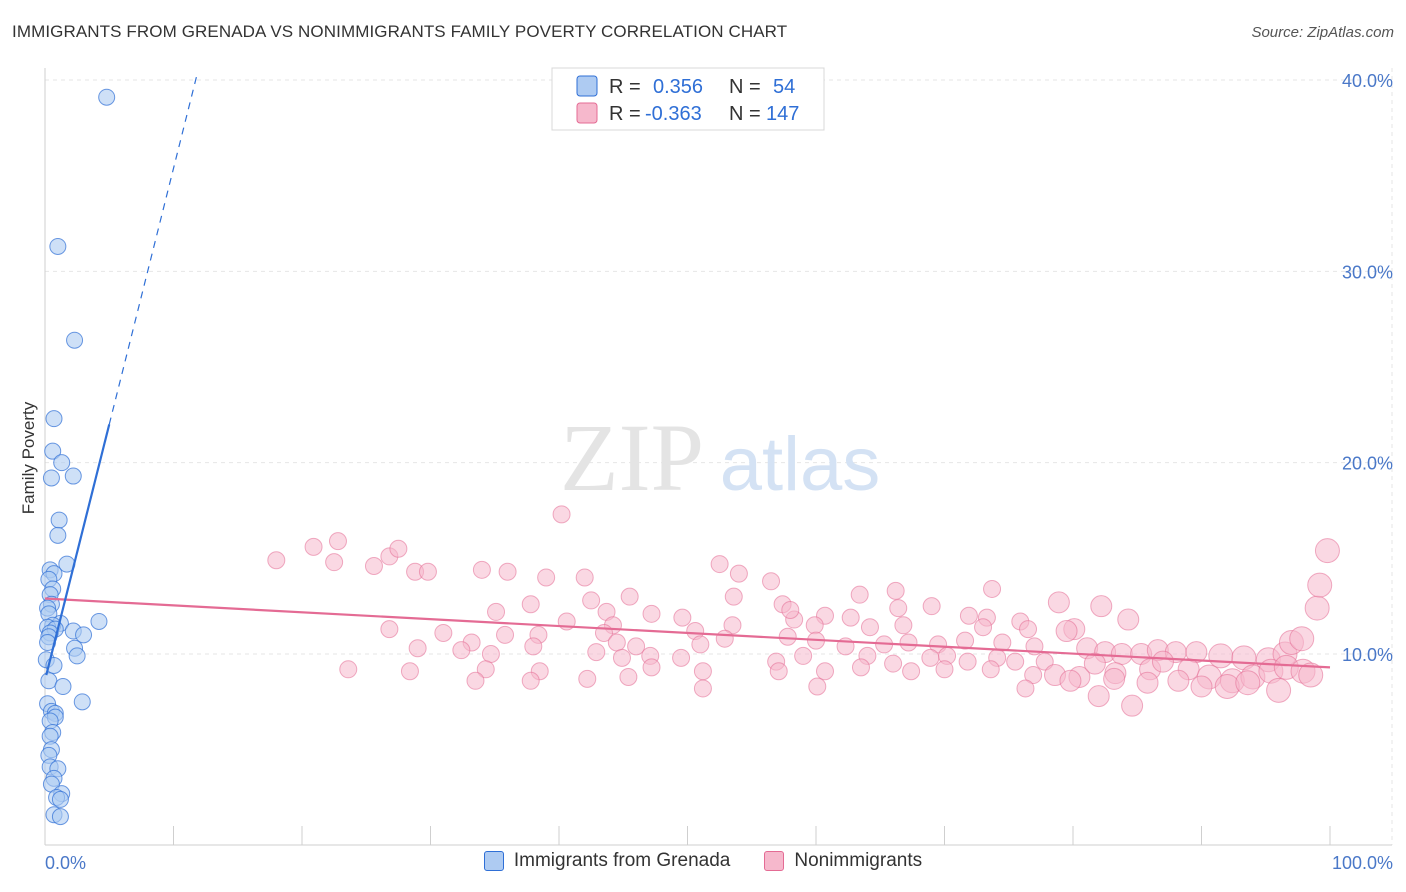 This screenshot has height=892, width=1406. I want to click on watermark: ZIP atlas, so click(720, 457).